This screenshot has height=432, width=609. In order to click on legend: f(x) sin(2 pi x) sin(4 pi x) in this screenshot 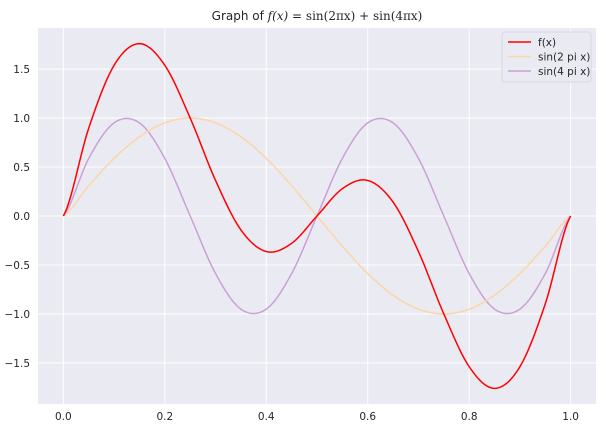, I will do `click(546, 57)`.